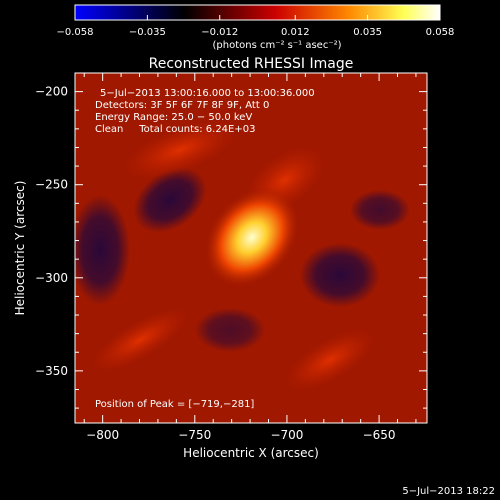 Image resolution: width=500 pixels, height=500 pixels. I want to click on y-tick-label: −350, so click(51, 371).